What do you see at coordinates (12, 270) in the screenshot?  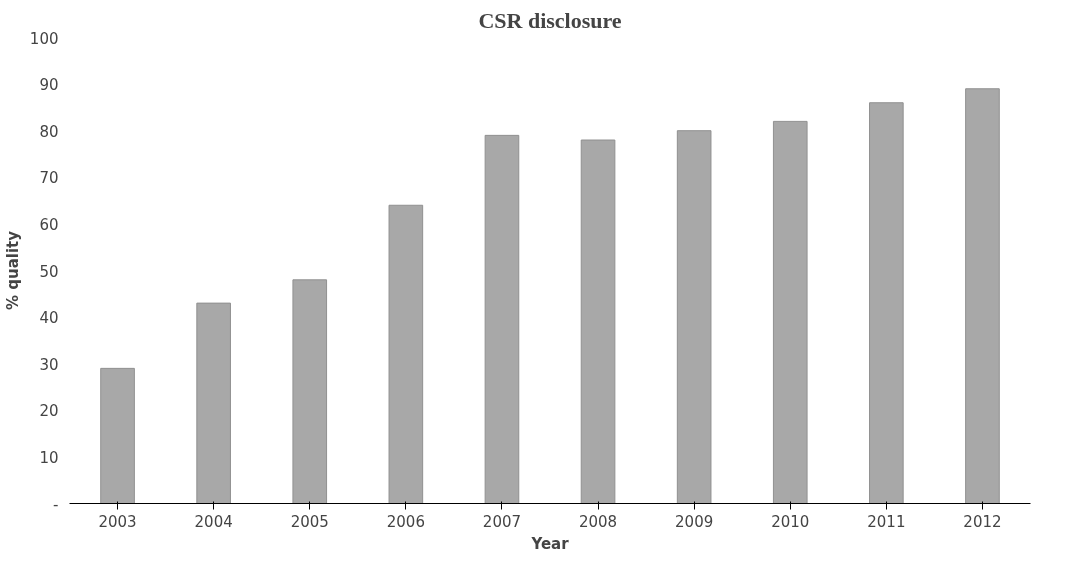 I see `y-axis-title: % quality` at bounding box center [12, 270].